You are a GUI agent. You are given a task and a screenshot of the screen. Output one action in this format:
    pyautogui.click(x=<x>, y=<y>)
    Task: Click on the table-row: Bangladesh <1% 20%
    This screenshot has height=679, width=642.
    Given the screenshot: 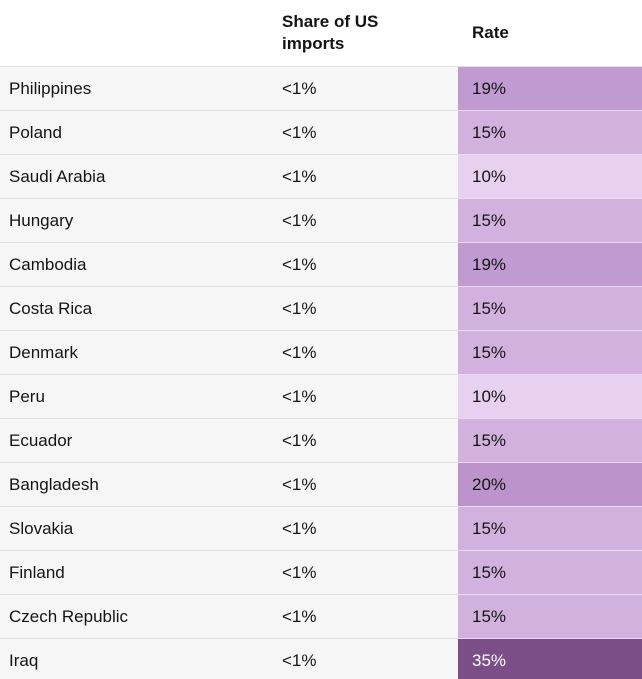 What is the action you would take?
    pyautogui.click(x=321, y=485)
    